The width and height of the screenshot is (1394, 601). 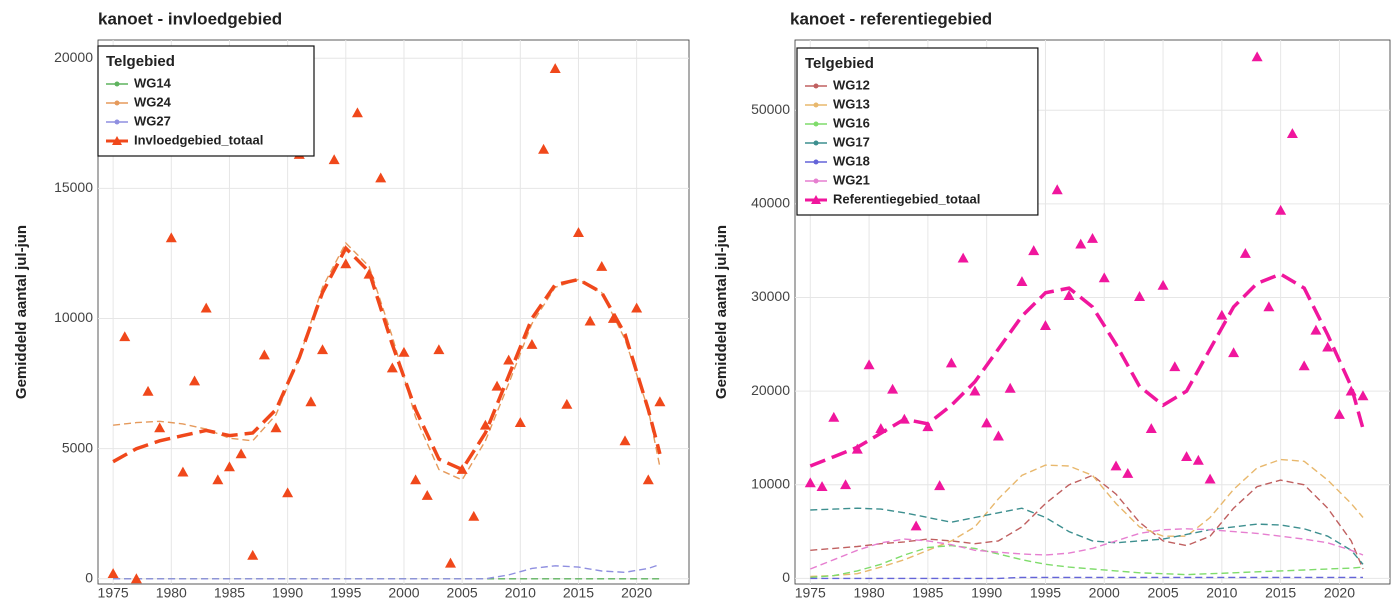 I want to click on x-tick-label: 2020, so click(x=1339, y=593).